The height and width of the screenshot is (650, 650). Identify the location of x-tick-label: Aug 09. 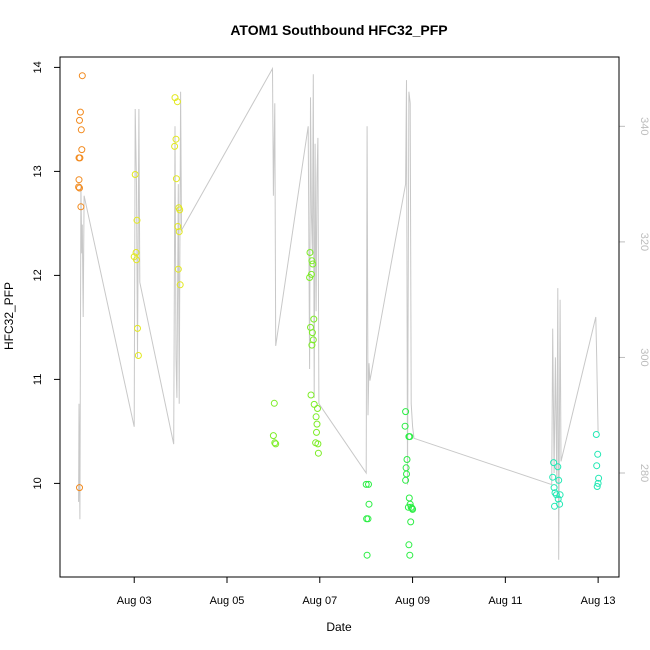
(412, 601).